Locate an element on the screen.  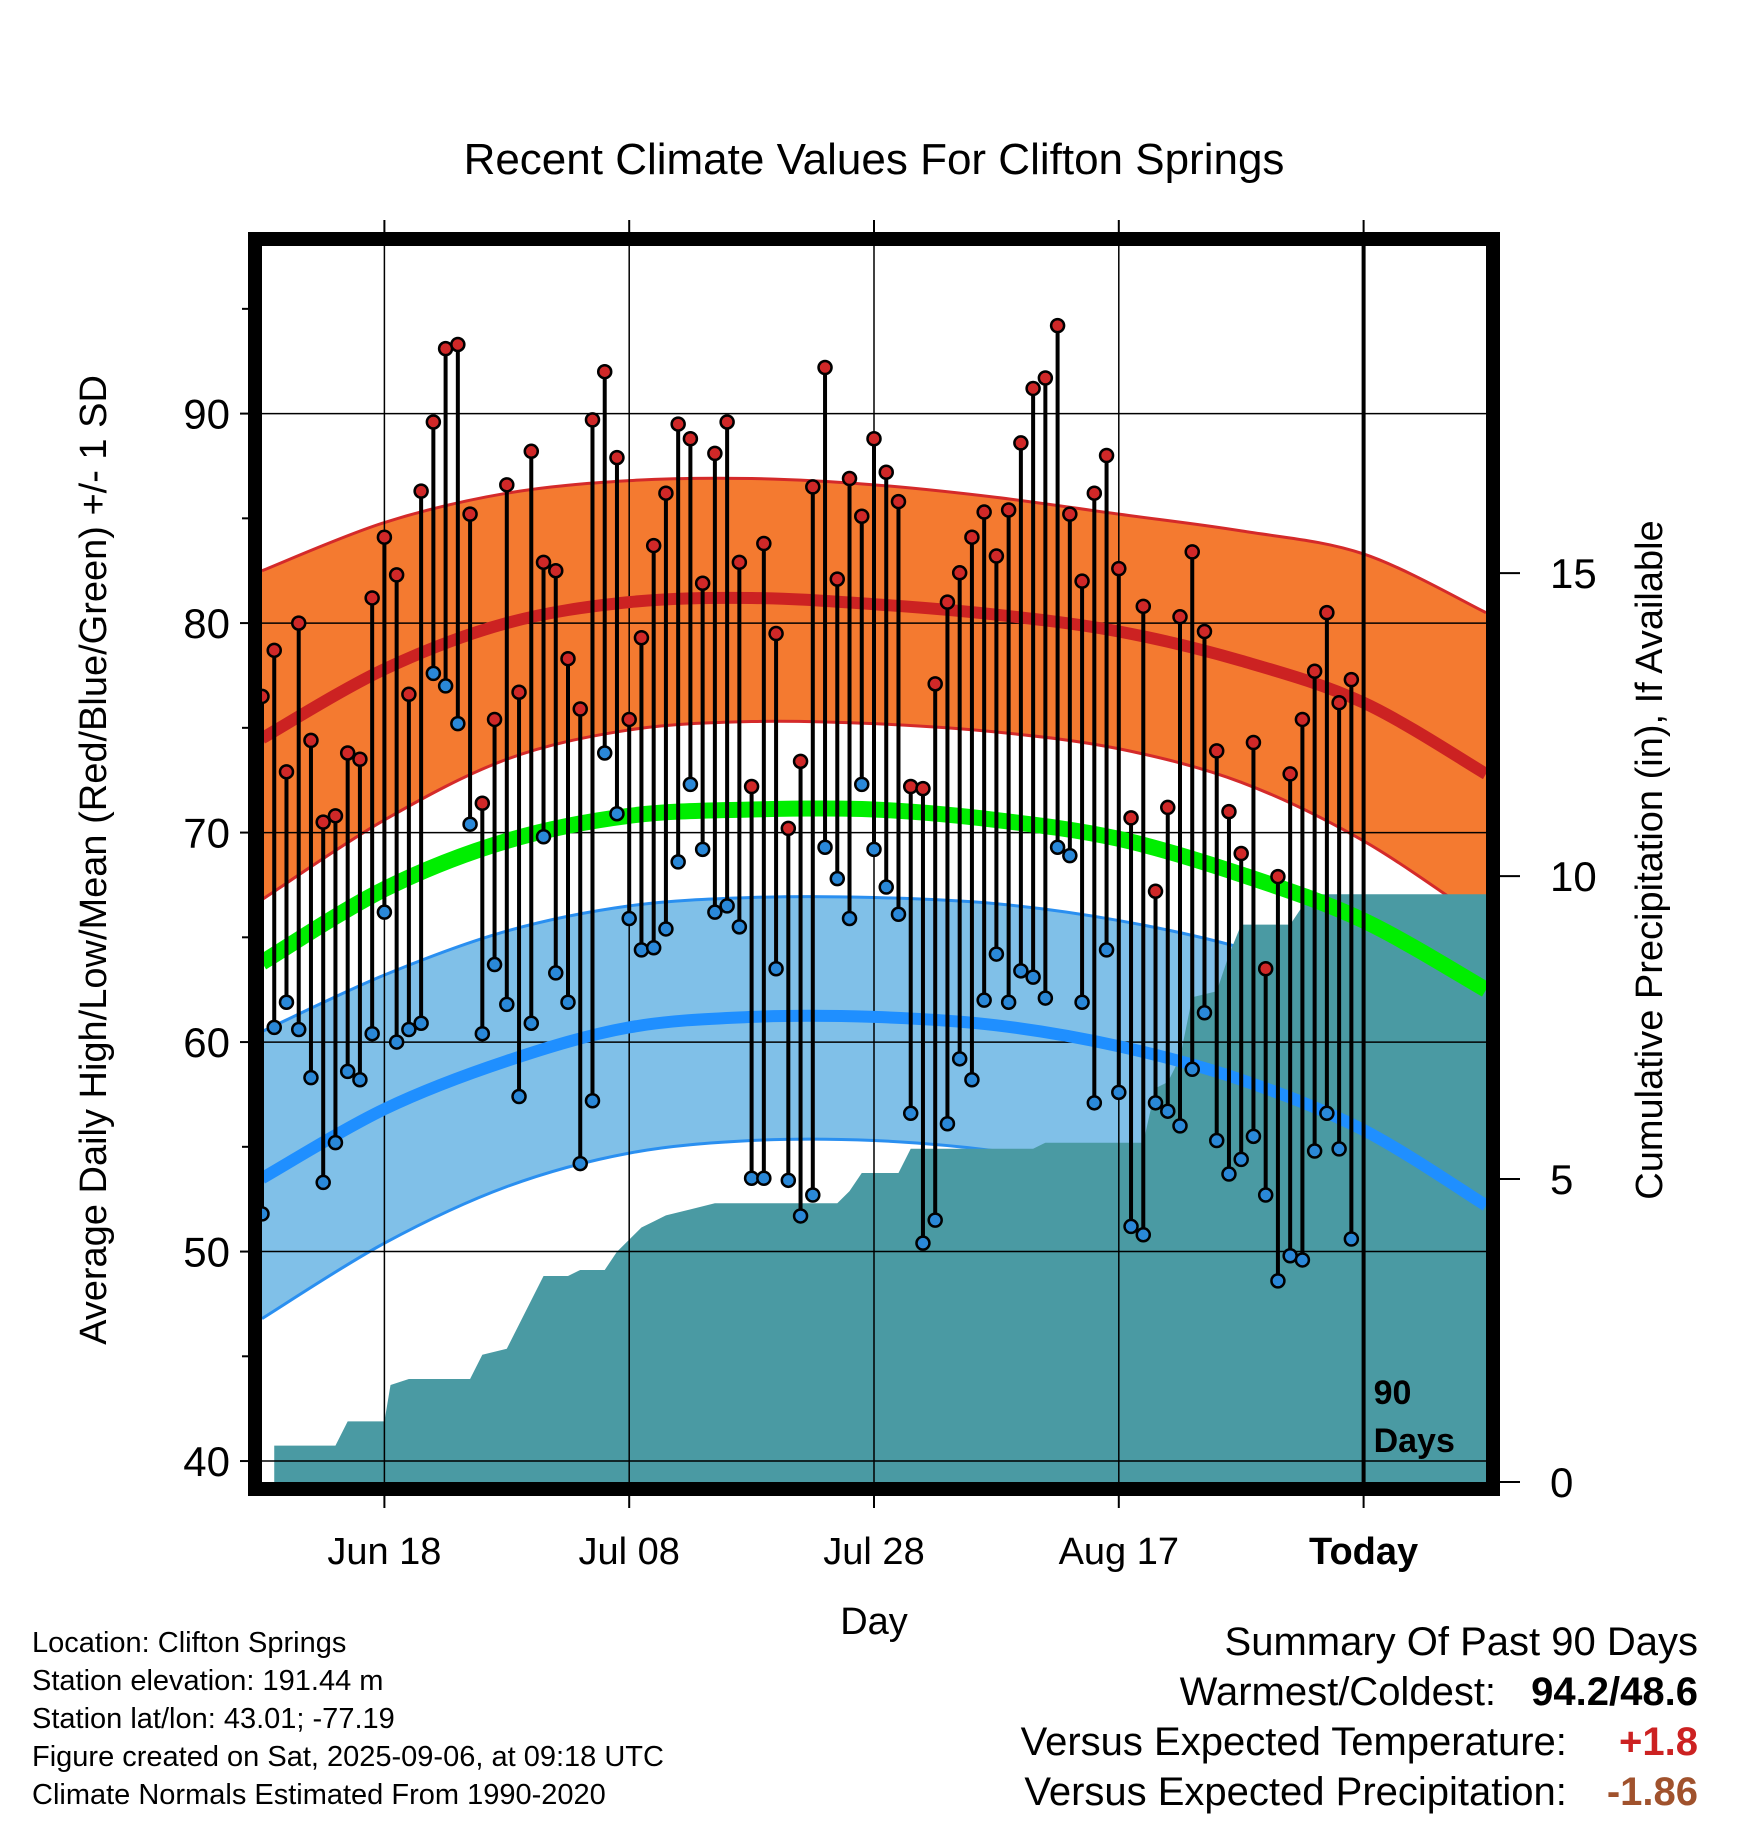
y2-tick-label: 15 is located at coordinates (1573, 573).